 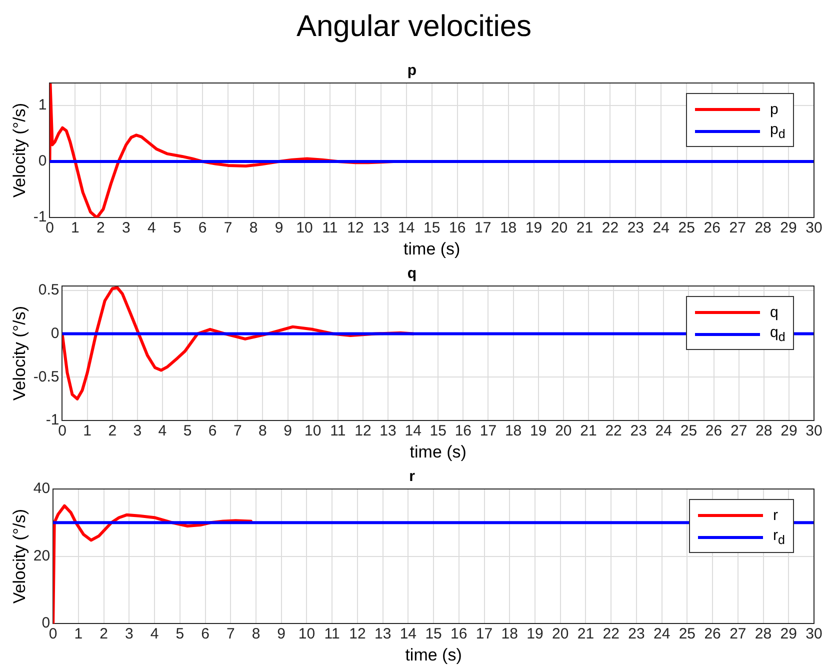 What do you see at coordinates (41, 555) in the screenshot?
I see `y-tick-label: 20` at bounding box center [41, 555].